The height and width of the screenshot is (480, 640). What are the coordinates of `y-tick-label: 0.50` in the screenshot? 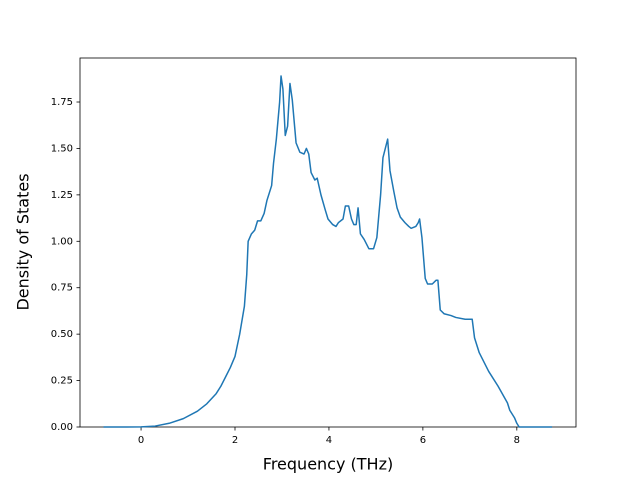 It's located at (62, 334).